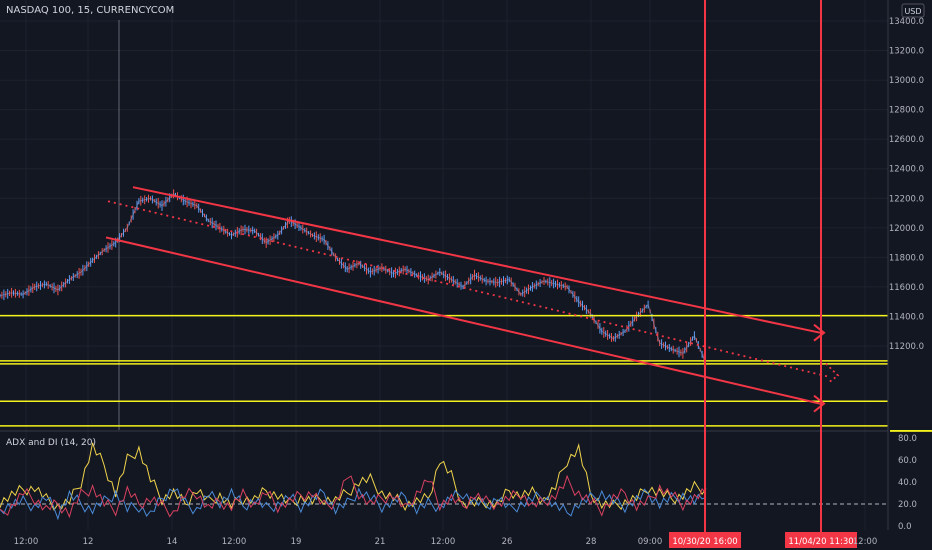 The image size is (932, 550). Describe the element at coordinates (906, 52) in the screenshot. I see `y-tick-label: 13200.0` at that location.